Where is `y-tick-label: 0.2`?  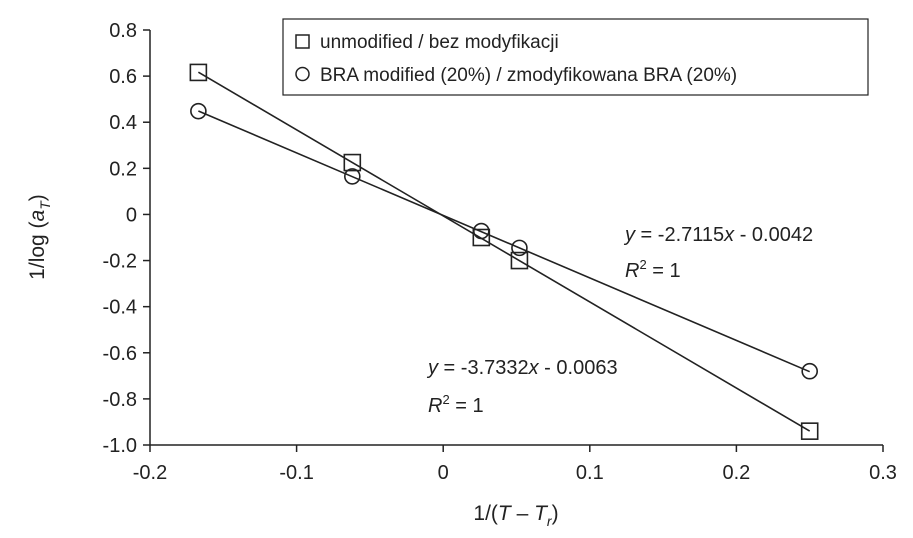
y-tick-label: 0.2 is located at coordinates (123, 169).